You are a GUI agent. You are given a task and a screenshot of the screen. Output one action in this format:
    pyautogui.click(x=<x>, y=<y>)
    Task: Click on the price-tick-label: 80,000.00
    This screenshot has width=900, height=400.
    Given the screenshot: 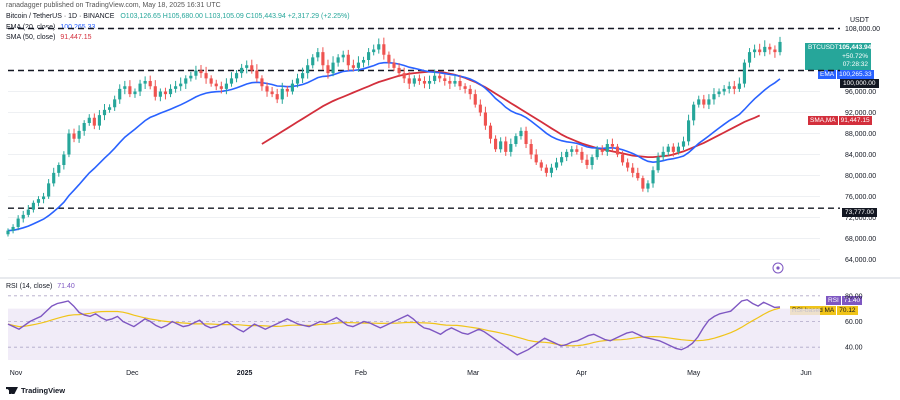 What is the action you would take?
    pyautogui.click(x=860, y=176)
    